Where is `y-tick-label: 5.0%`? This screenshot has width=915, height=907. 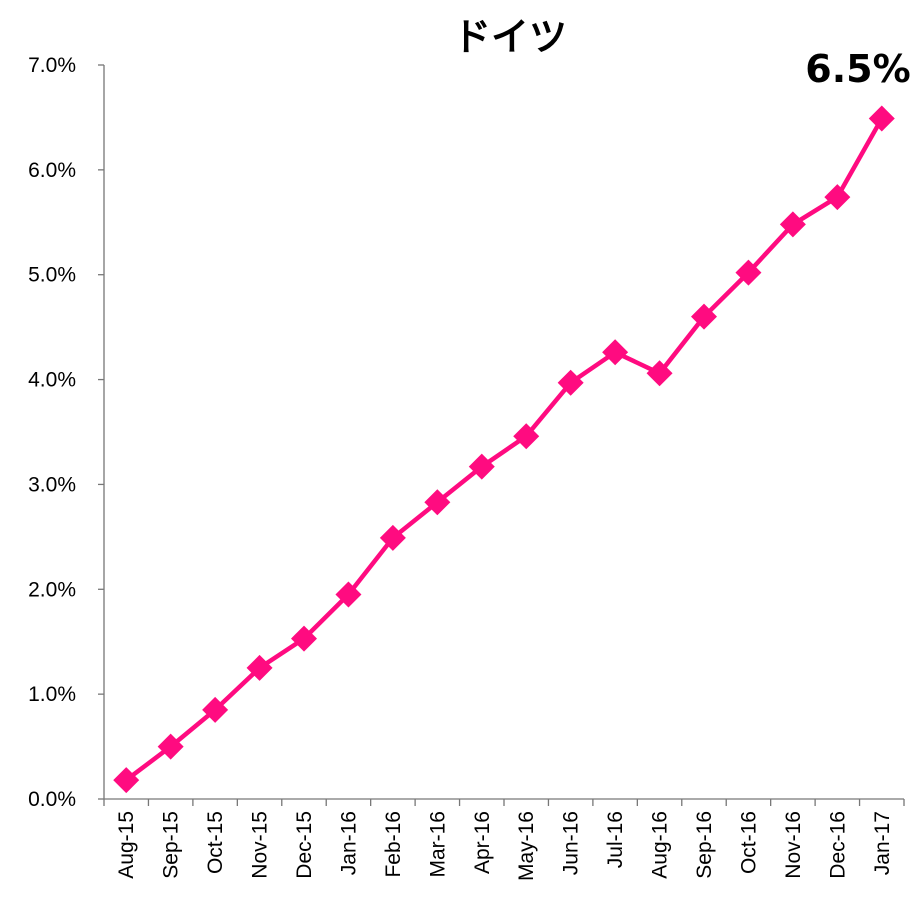
y-tick-label: 5.0% is located at coordinates (52, 275).